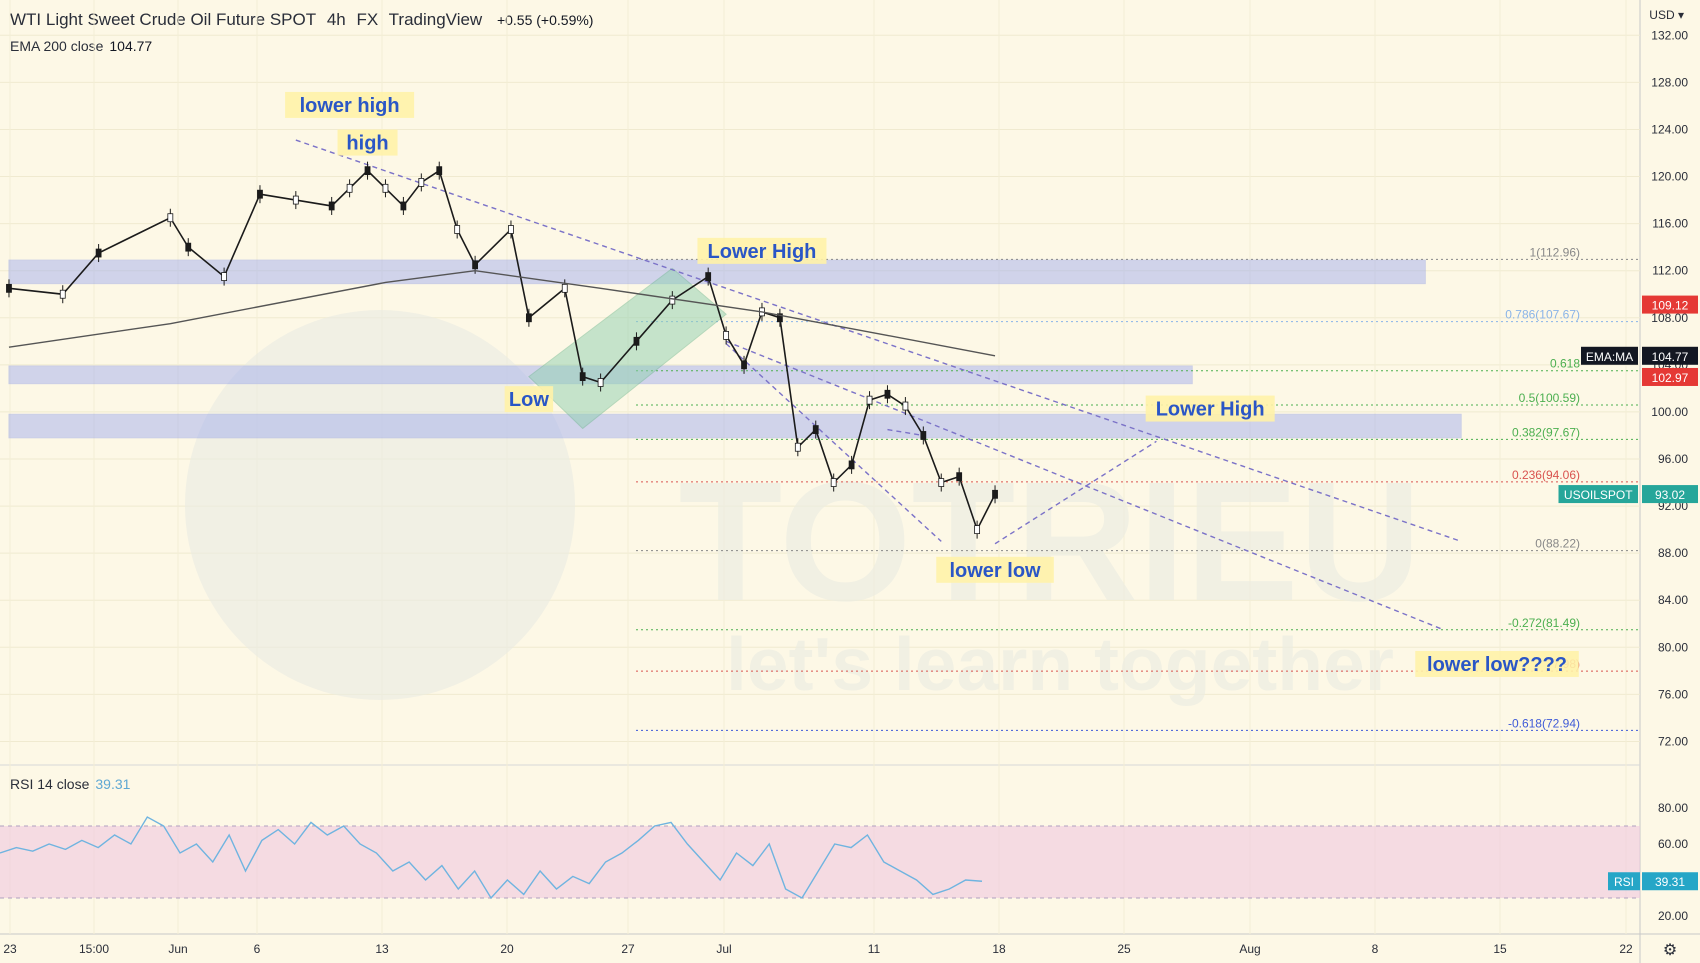  Describe the element at coordinates (999, 949) in the screenshot. I see `time-tick-label: 18` at that location.